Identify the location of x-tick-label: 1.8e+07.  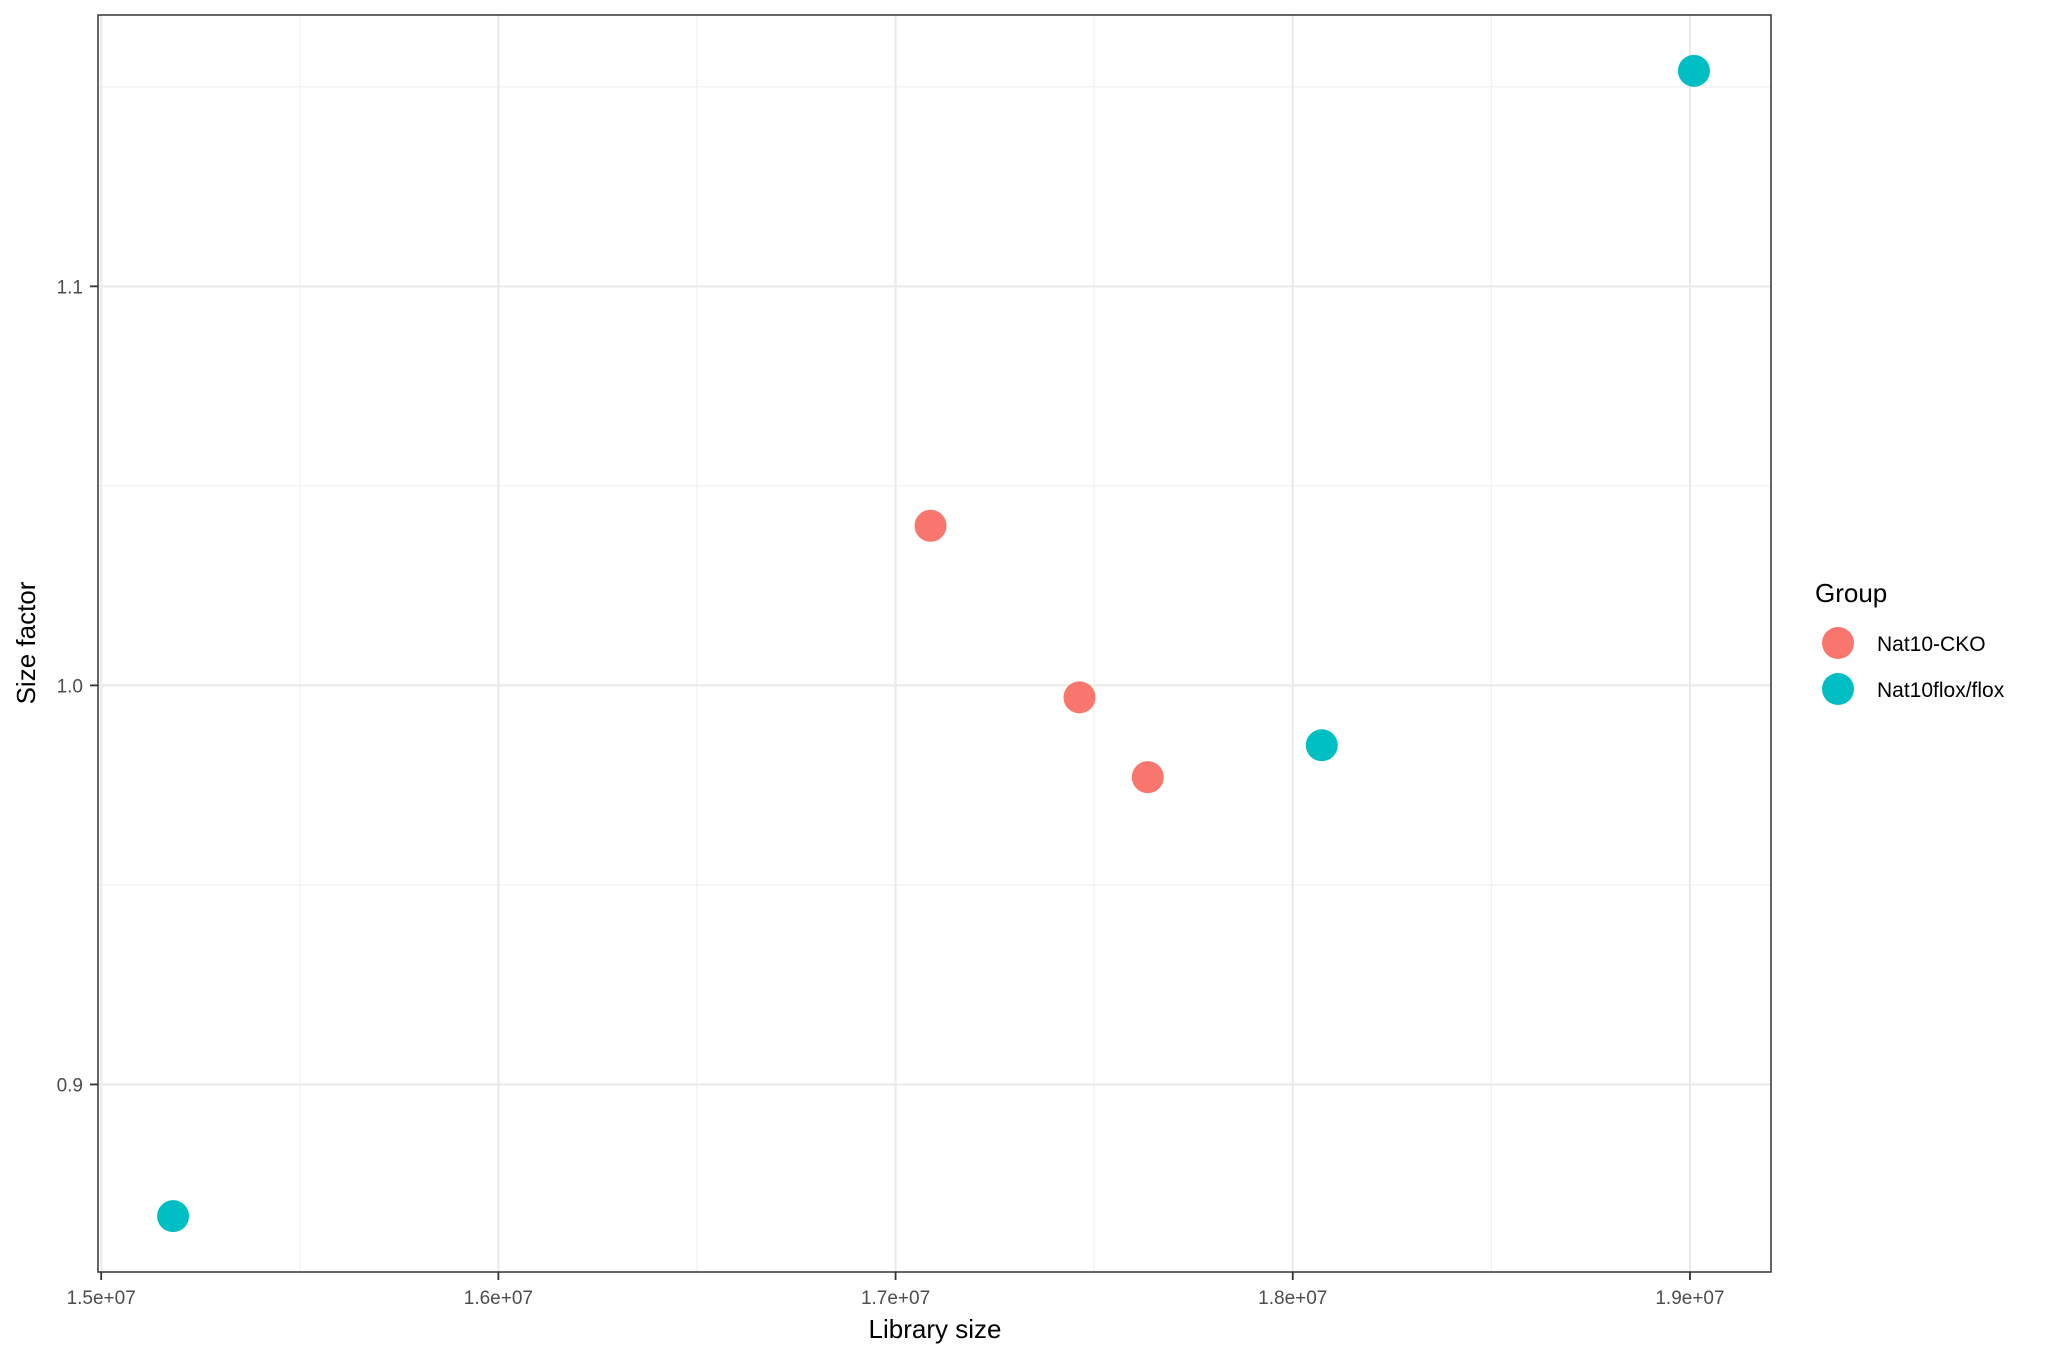
(1292, 1298).